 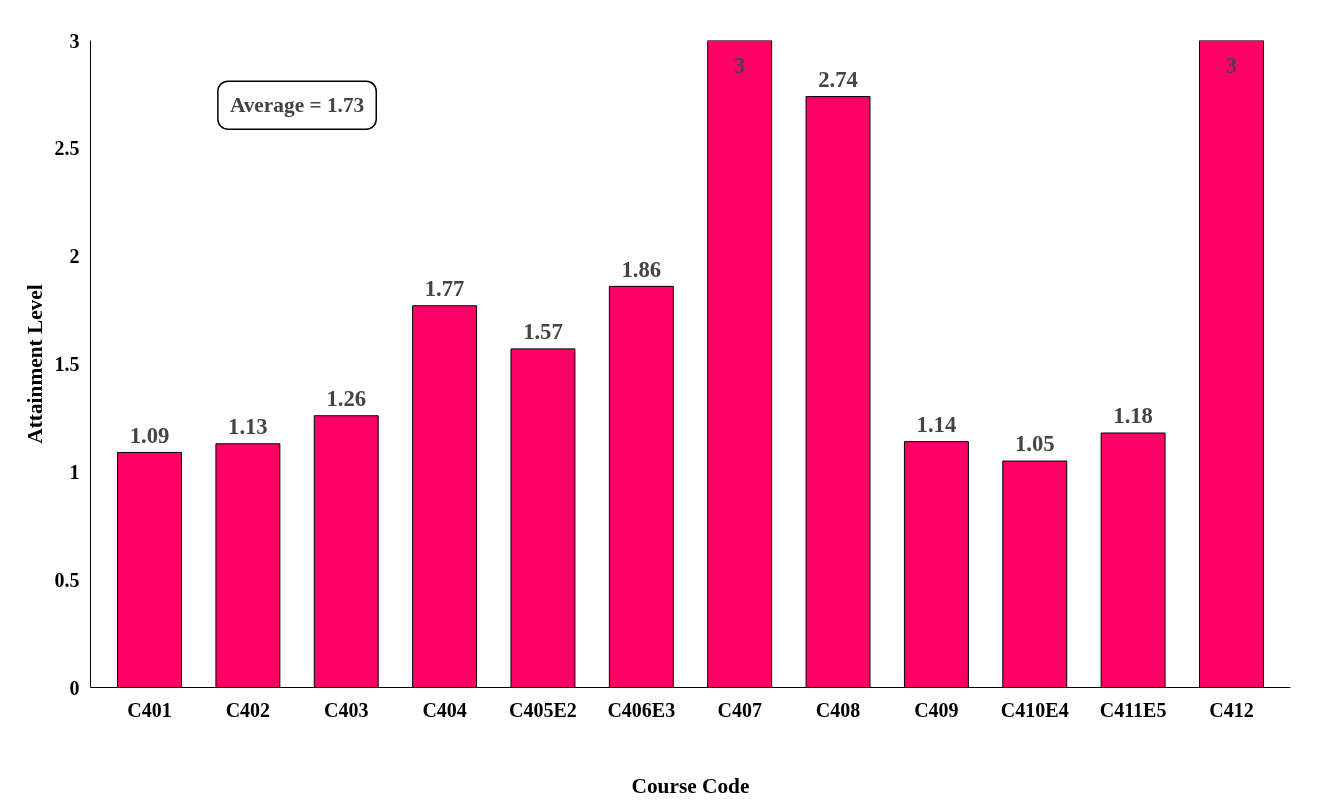 What do you see at coordinates (641, 709) in the screenshot?
I see `x-tick-label: C406E3` at bounding box center [641, 709].